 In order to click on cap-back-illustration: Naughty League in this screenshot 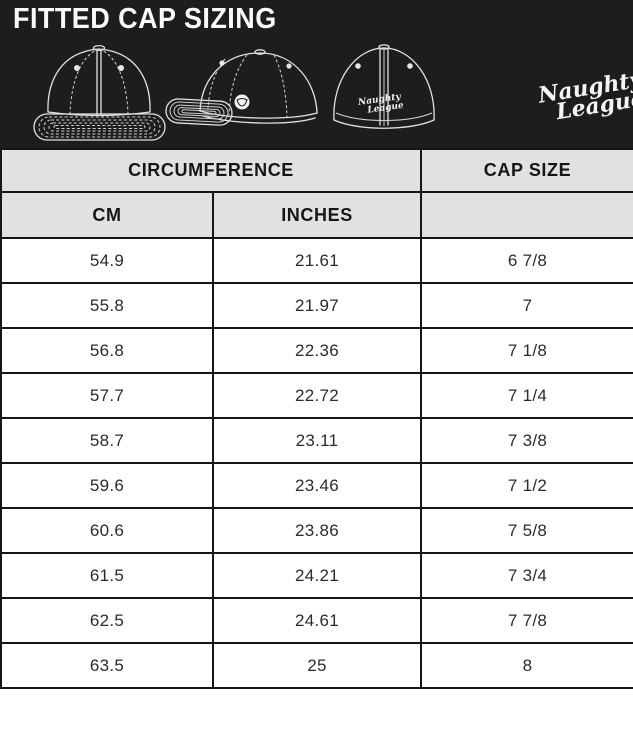, I will do `click(384, 86)`.